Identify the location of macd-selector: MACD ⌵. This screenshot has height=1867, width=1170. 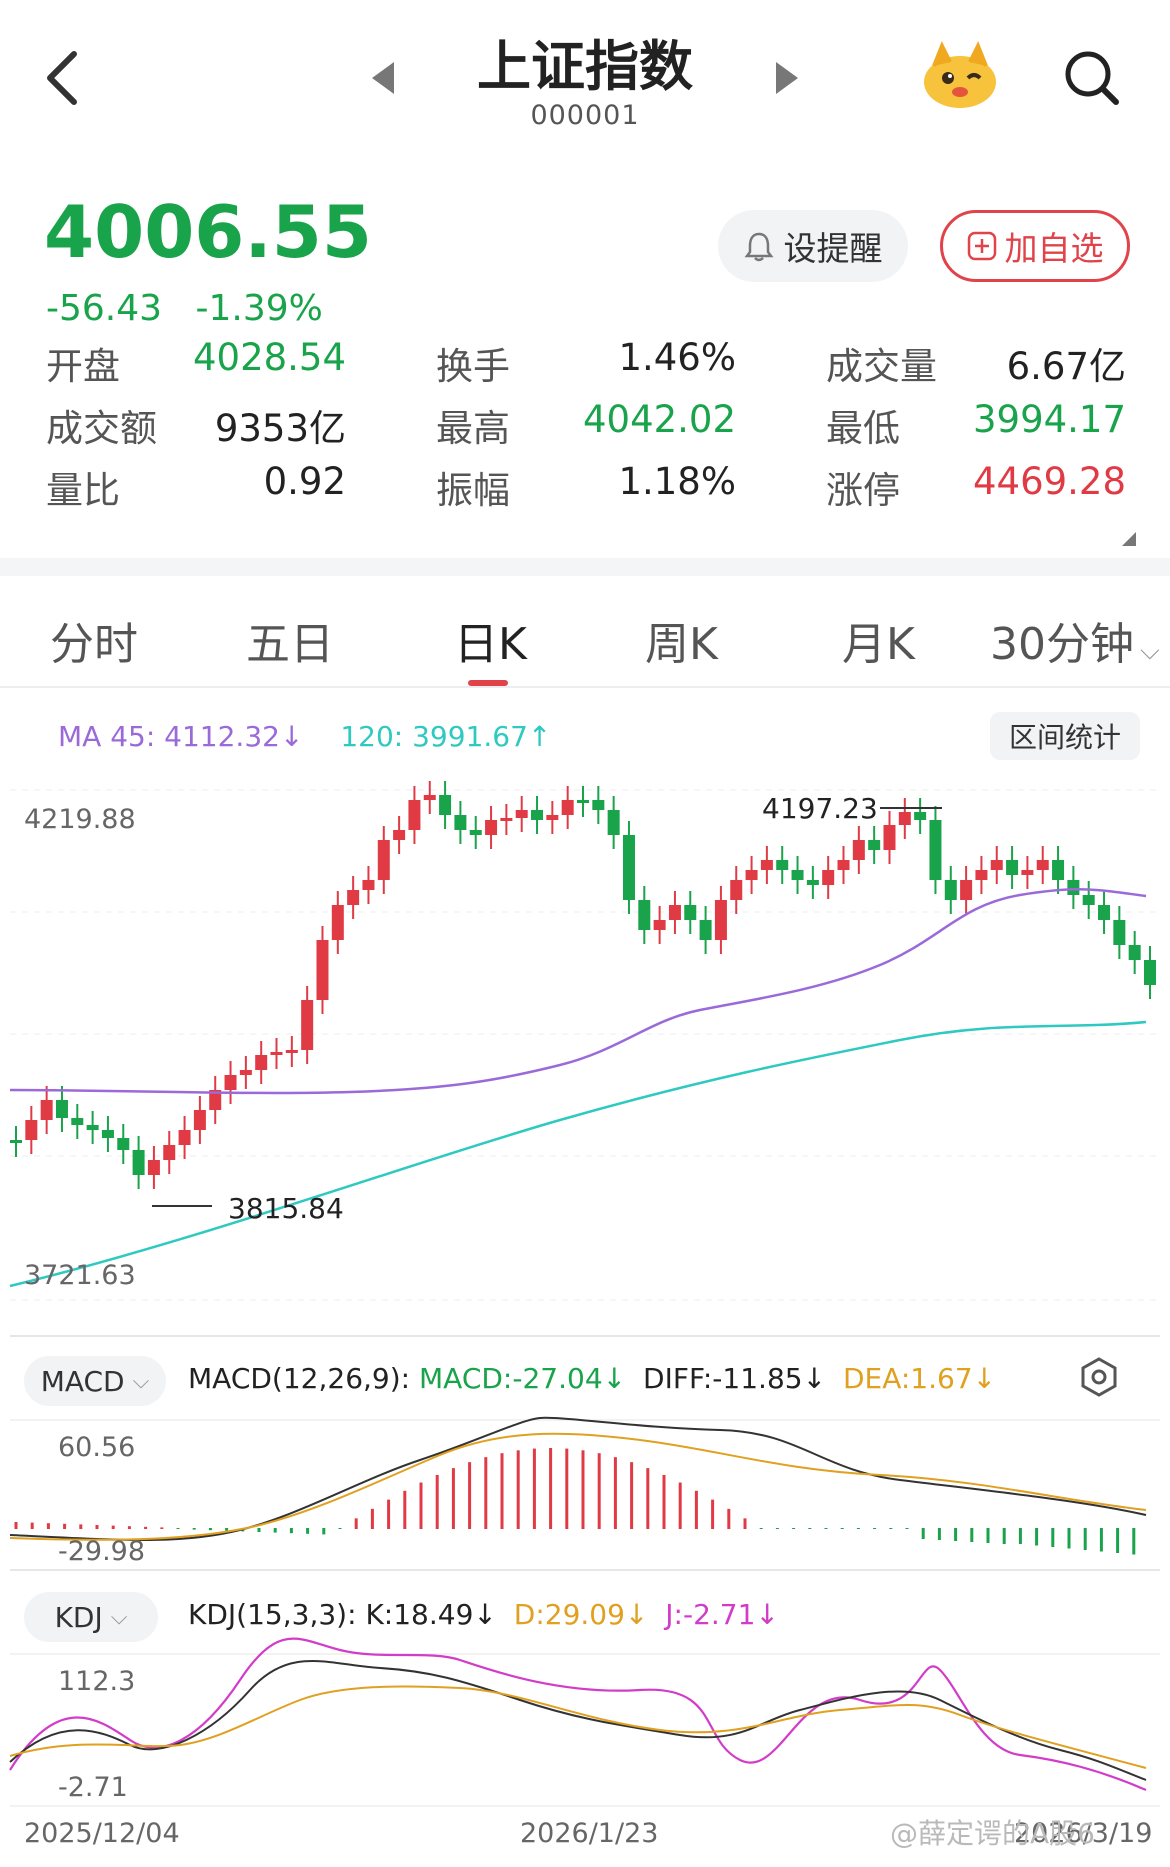
(95, 1381).